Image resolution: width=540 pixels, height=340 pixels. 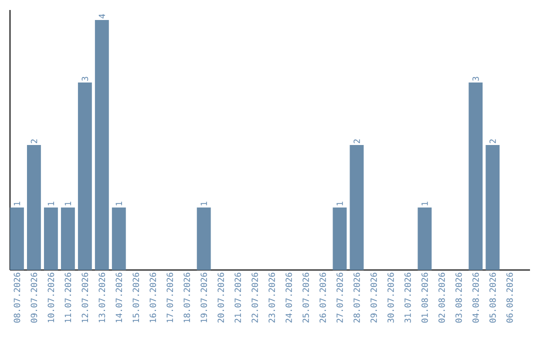 What do you see at coordinates (204, 297) in the screenshot?
I see `x-tick-label: 19.07.2026` at bounding box center [204, 297].